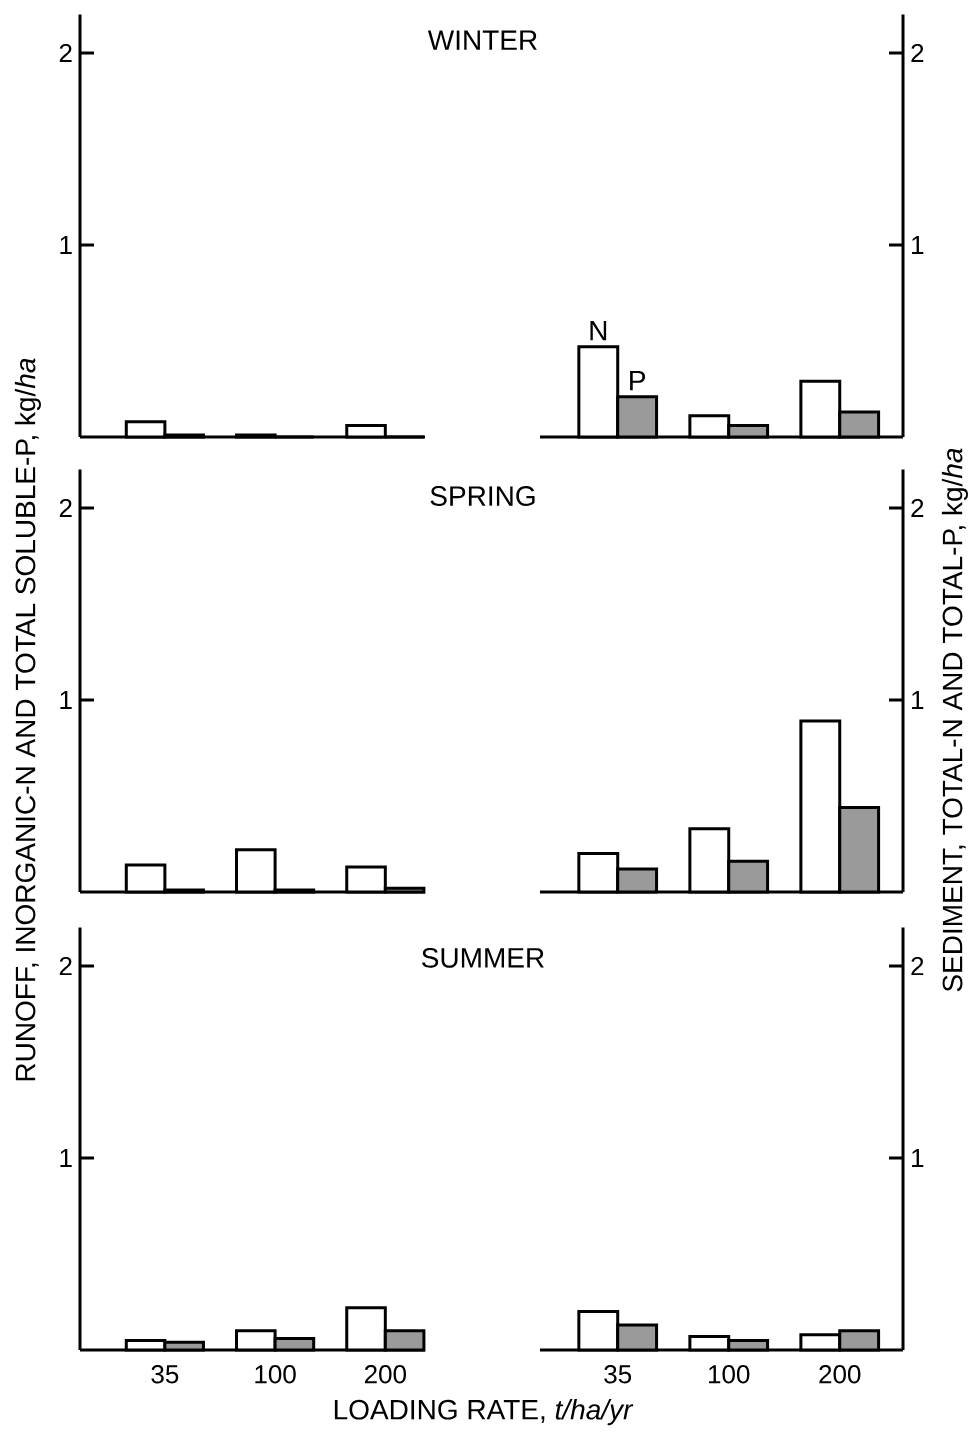 The image size is (979, 1438). What do you see at coordinates (27, 719) in the screenshot?
I see `y-axis-title: RUNOFF, INORGANIC-N AND TOTAL SOLUBLE-P, kg/ha` at bounding box center [27, 719].